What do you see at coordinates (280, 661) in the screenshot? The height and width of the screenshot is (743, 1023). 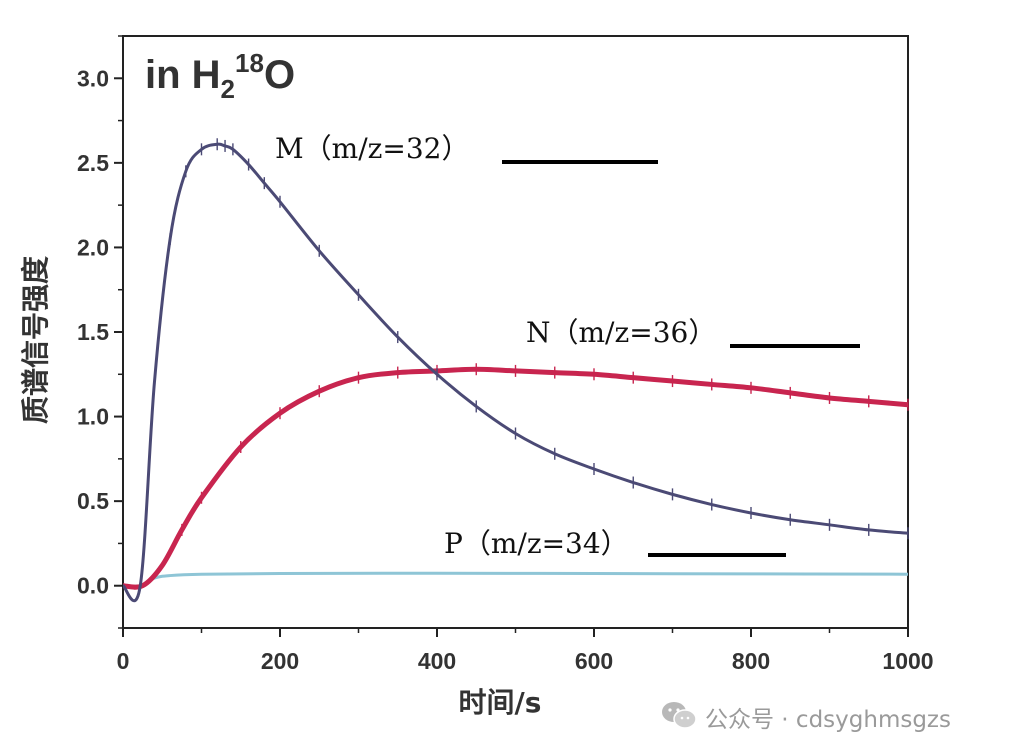 I see `x-tick-label: 200` at bounding box center [280, 661].